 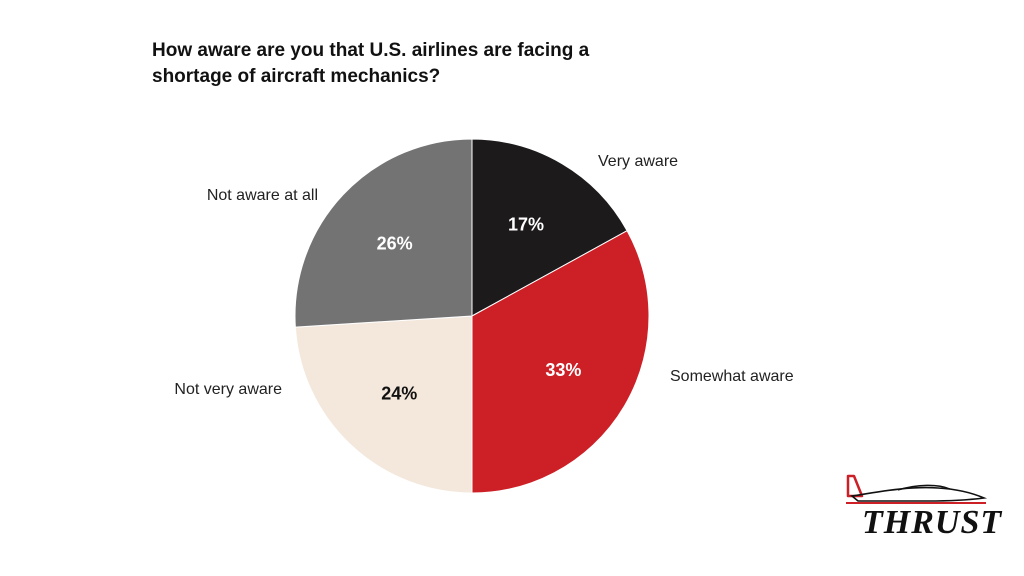 What do you see at coordinates (262, 195) in the screenshot?
I see `pie-category-label: Not aware at all` at bounding box center [262, 195].